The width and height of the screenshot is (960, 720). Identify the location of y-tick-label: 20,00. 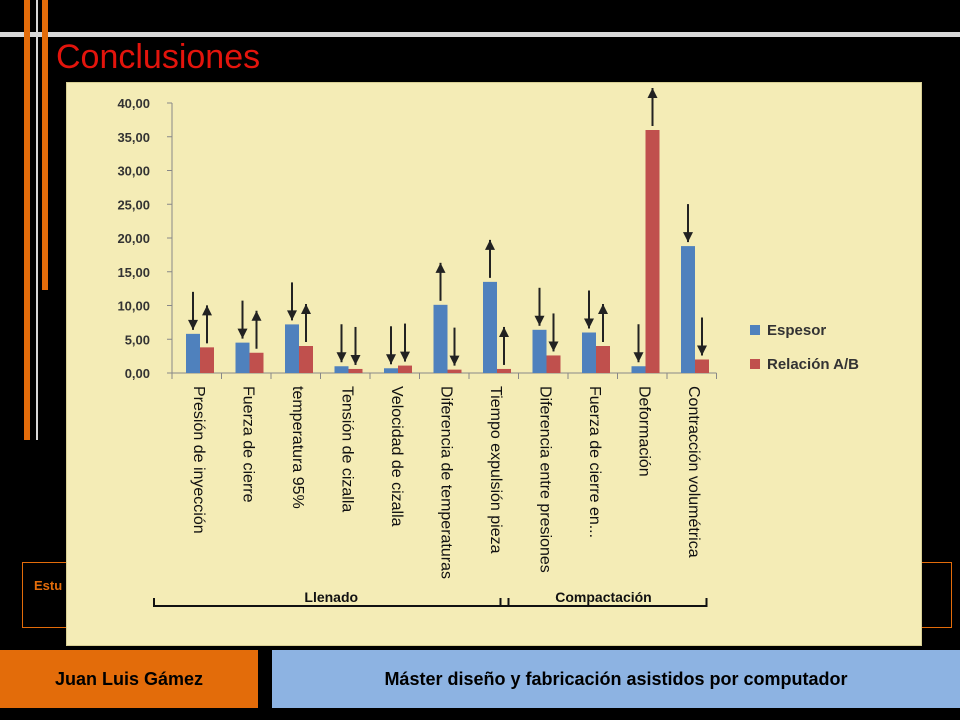
(133, 238).